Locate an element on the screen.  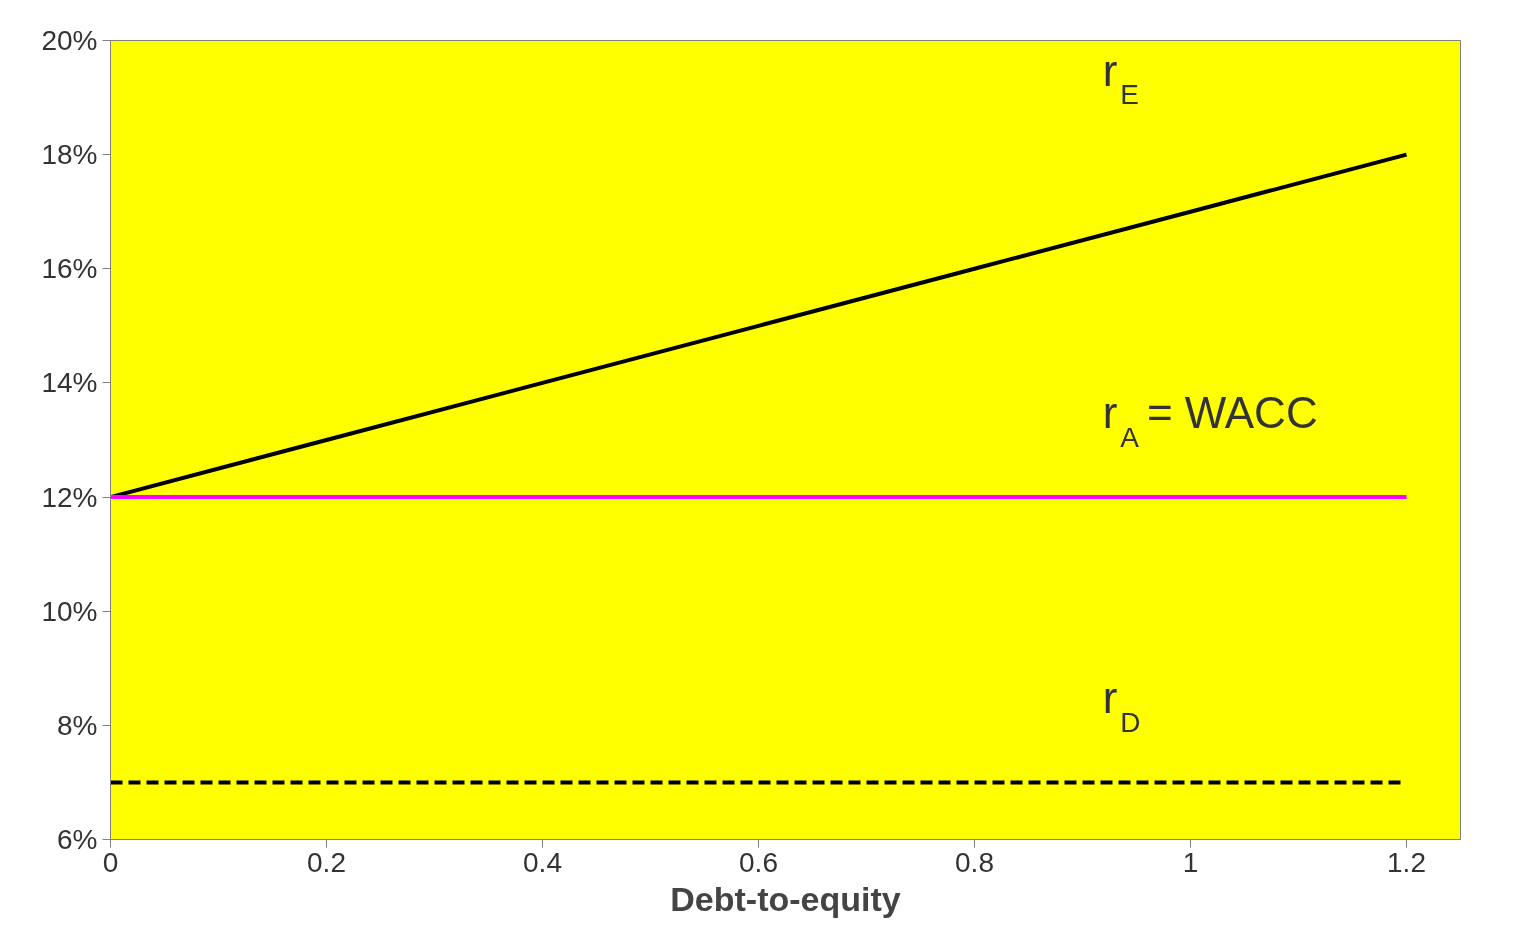
y-tick-label: 16% is located at coordinates (69, 269).